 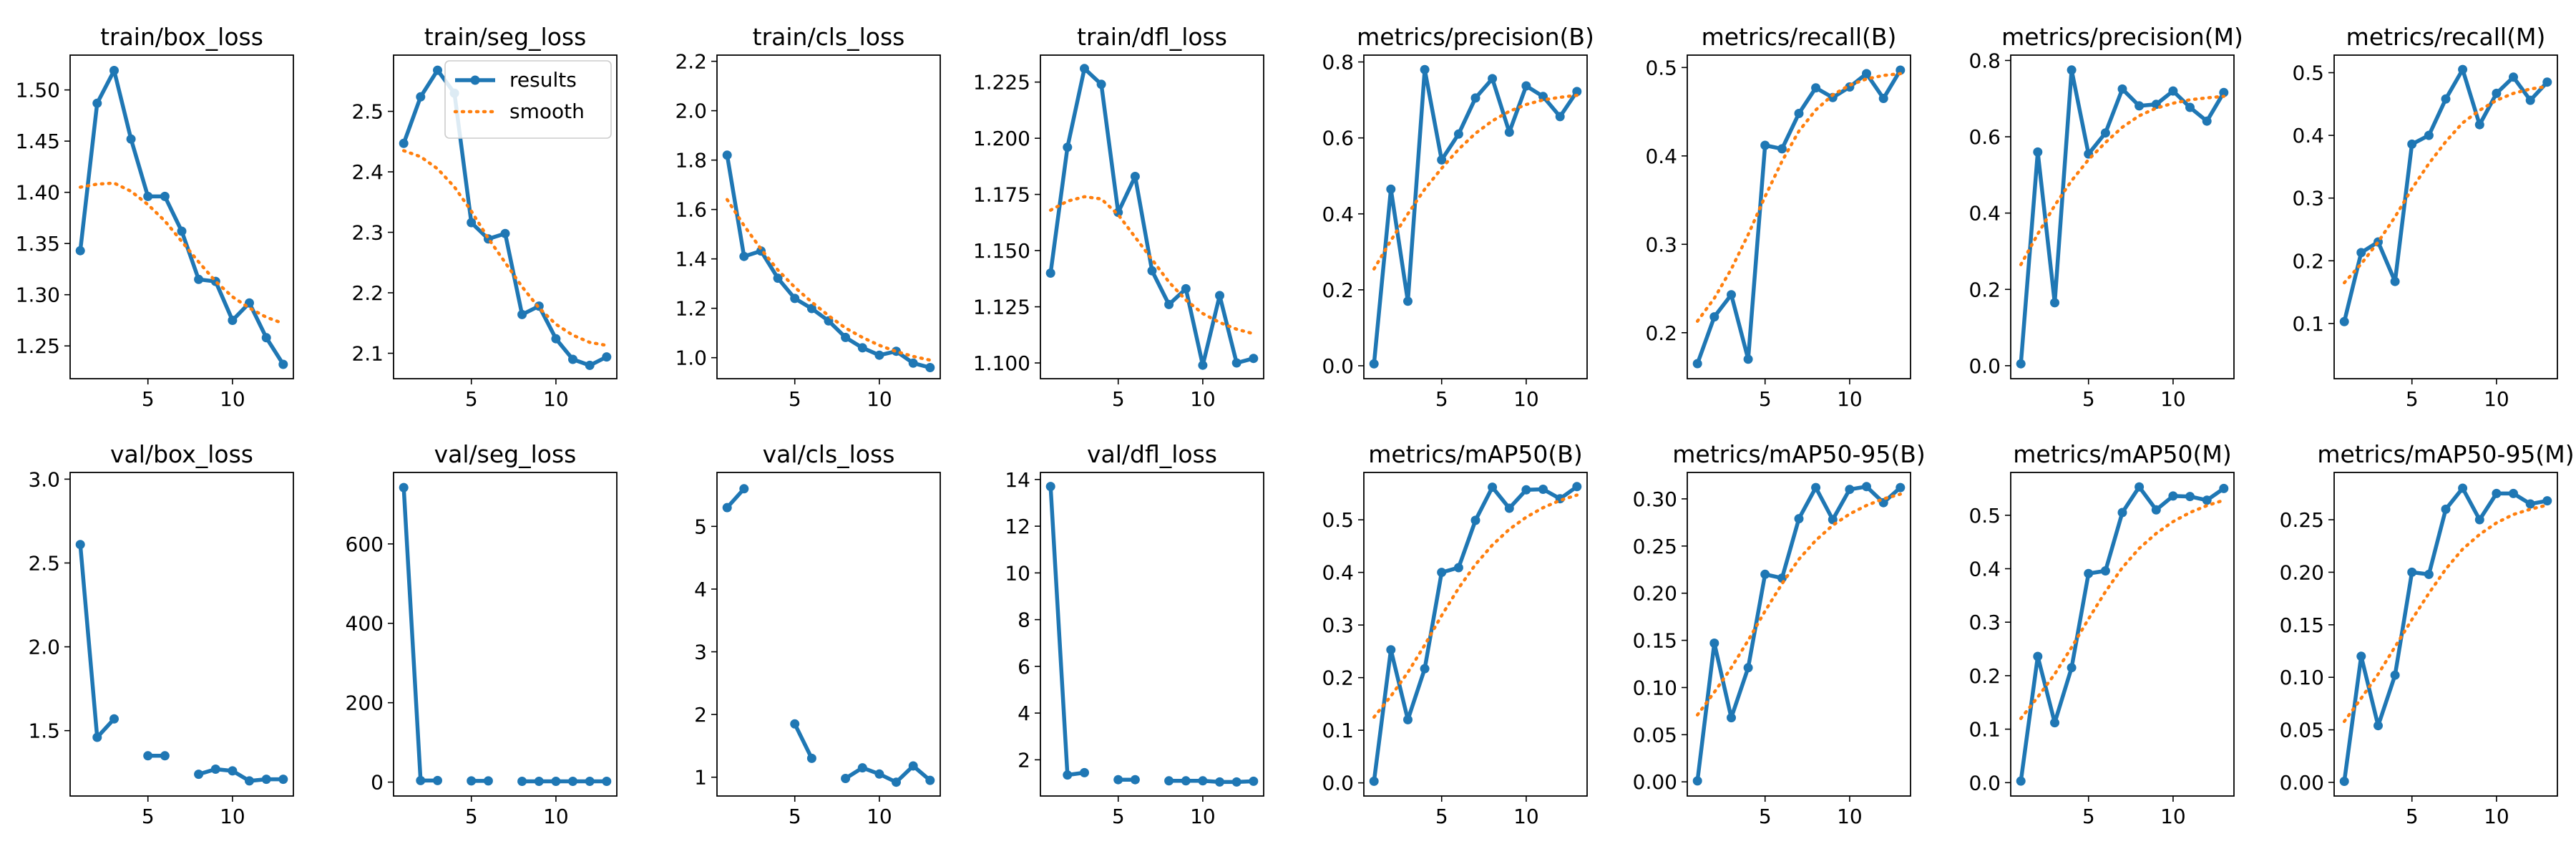 I want to click on y-tick-label: 0.25, so click(x=1655, y=546).